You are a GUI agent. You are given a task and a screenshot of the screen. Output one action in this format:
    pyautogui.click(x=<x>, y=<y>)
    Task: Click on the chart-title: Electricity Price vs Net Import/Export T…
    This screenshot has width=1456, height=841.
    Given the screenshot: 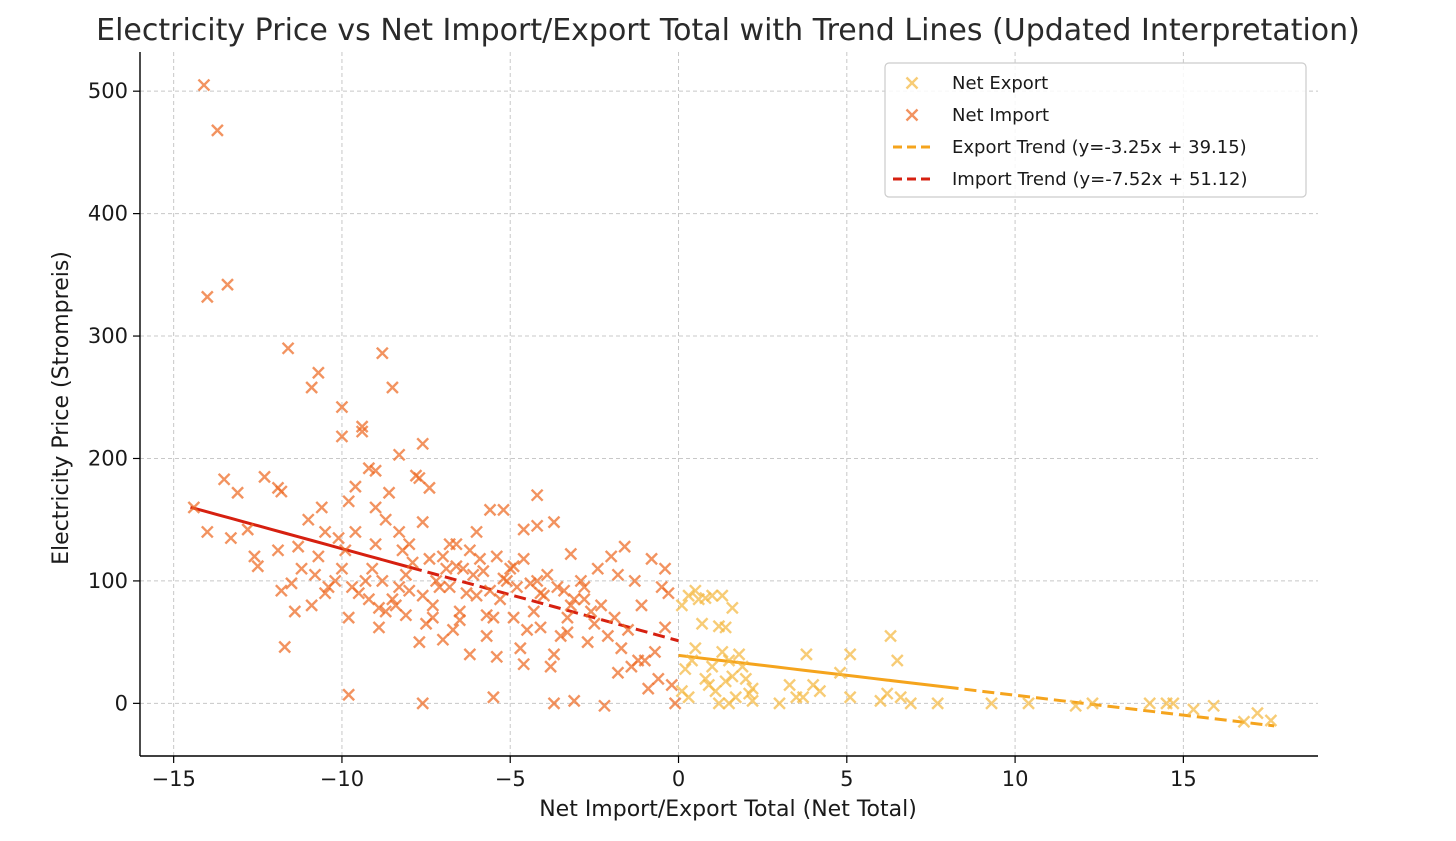 What is the action you would take?
    pyautogui.click(x=728, y=30)
    